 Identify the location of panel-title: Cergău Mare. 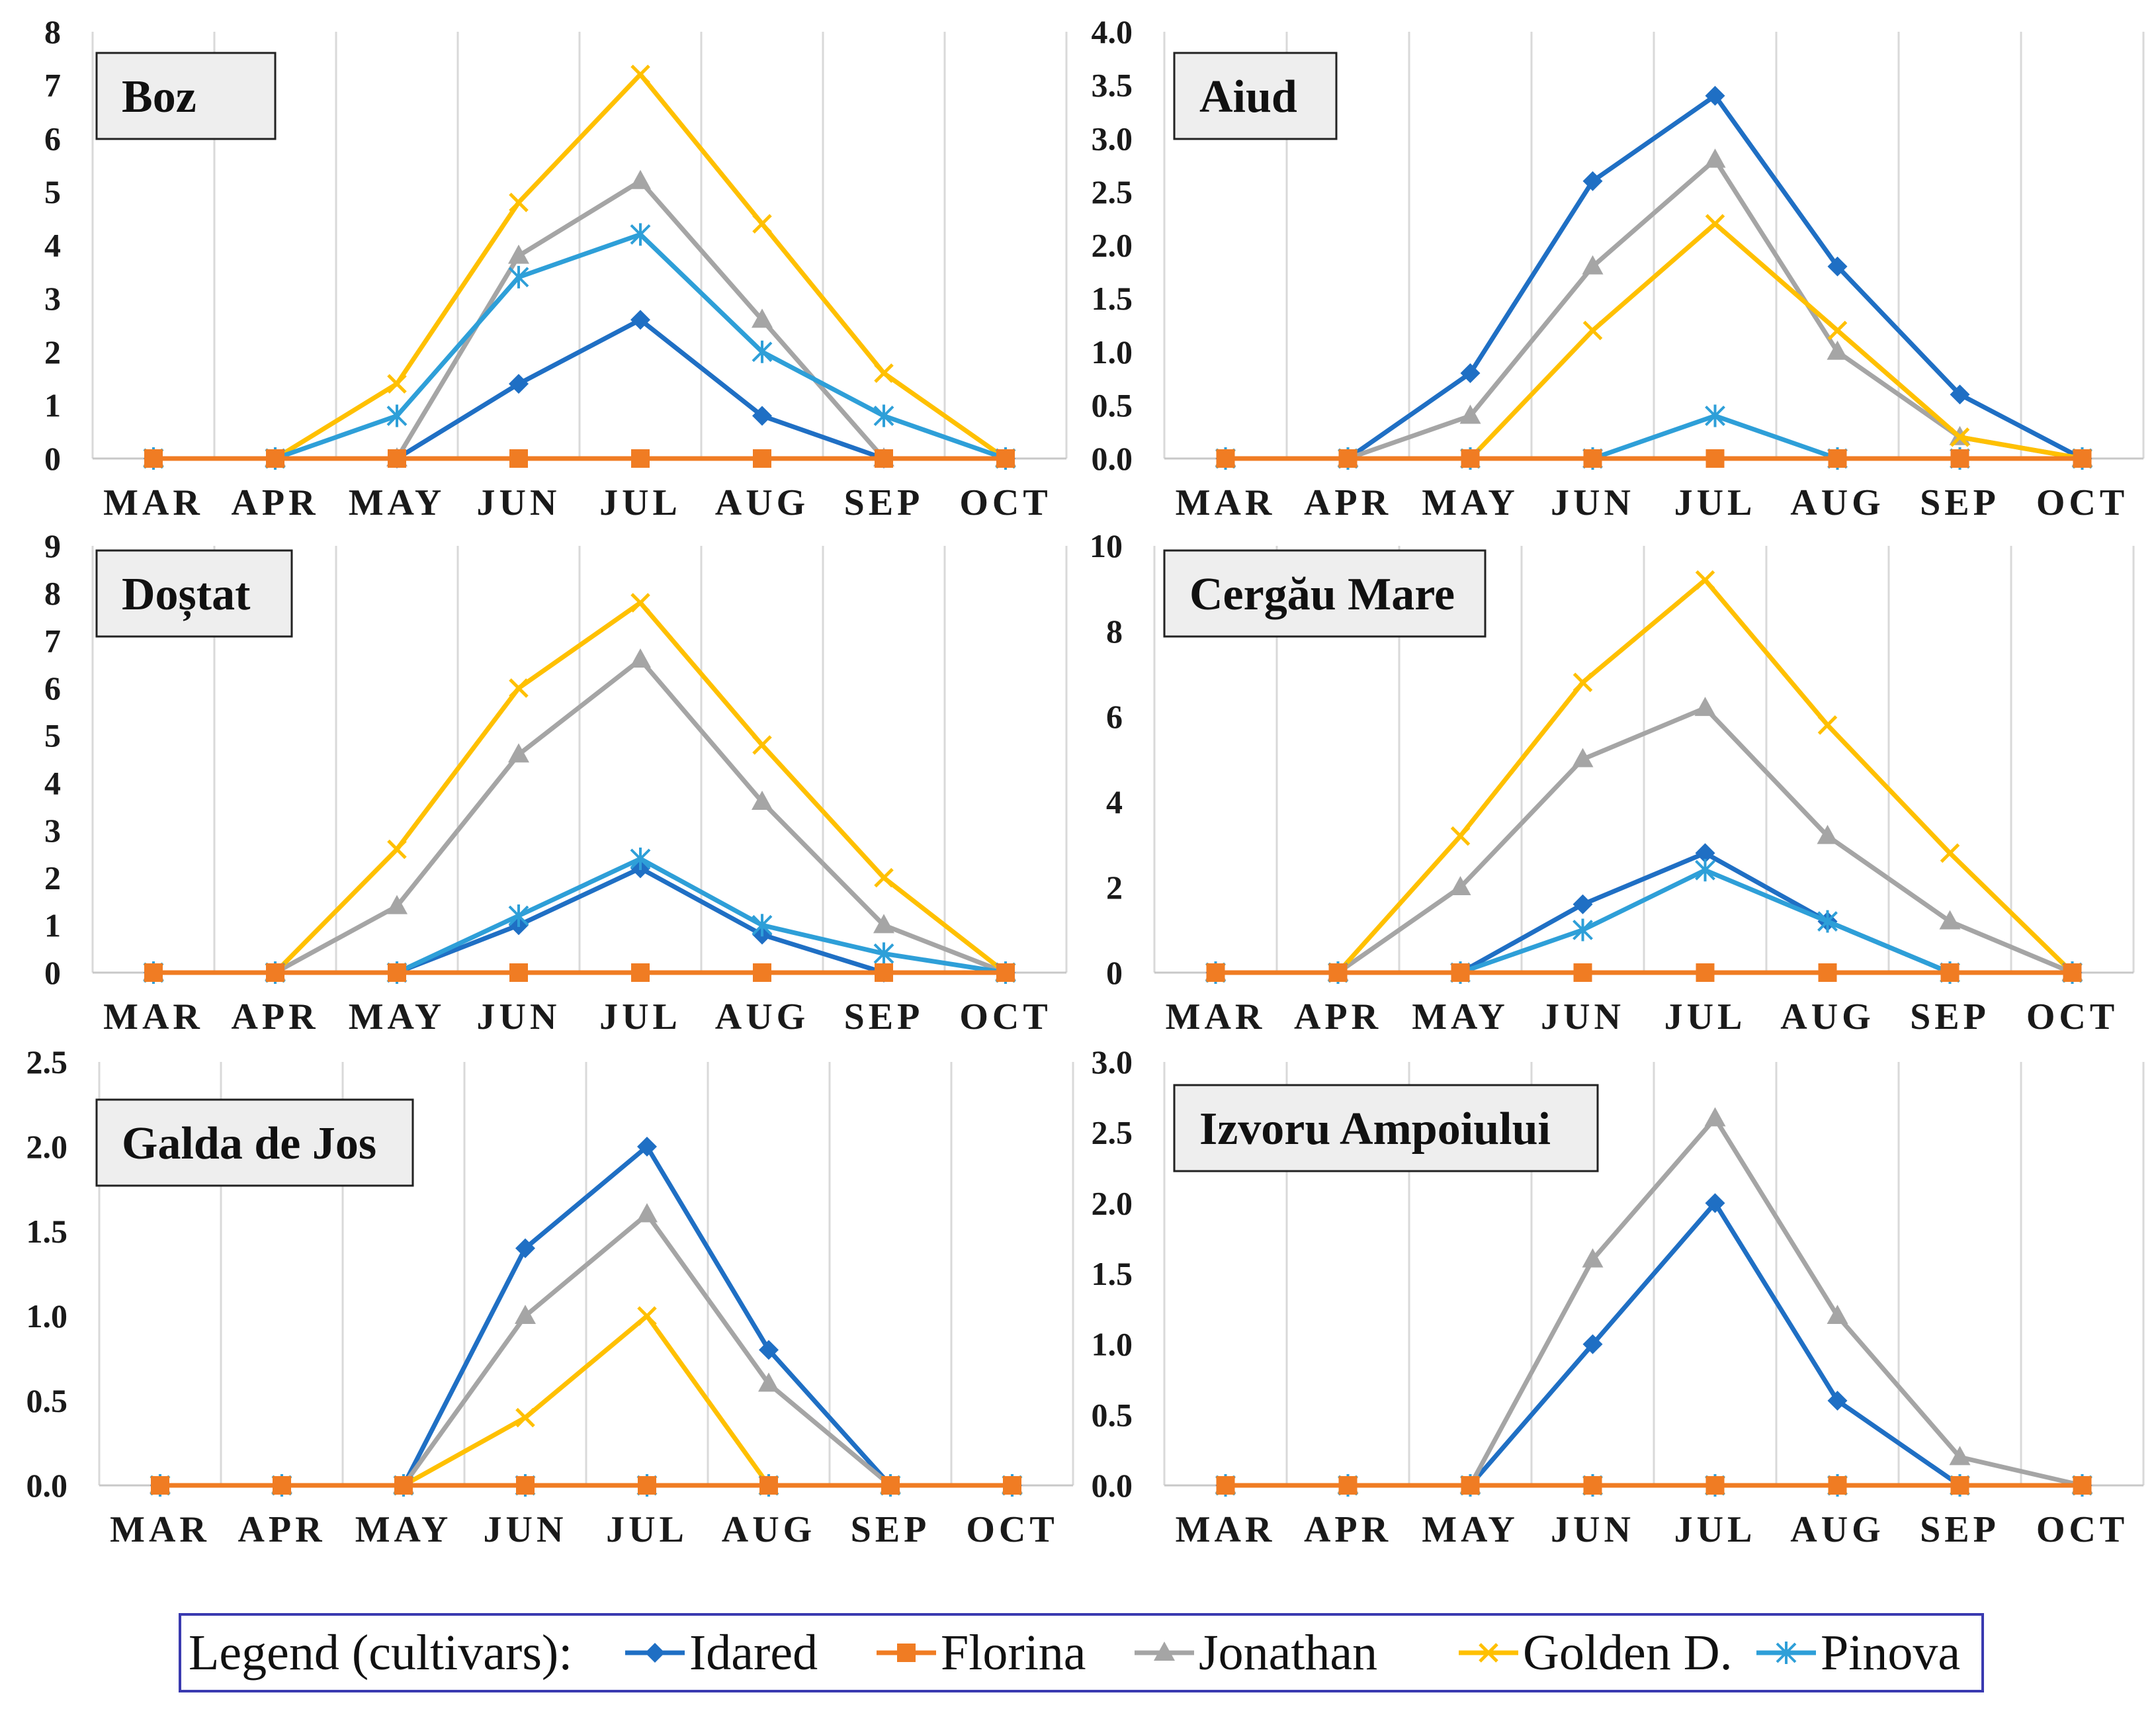
(1322, 594).